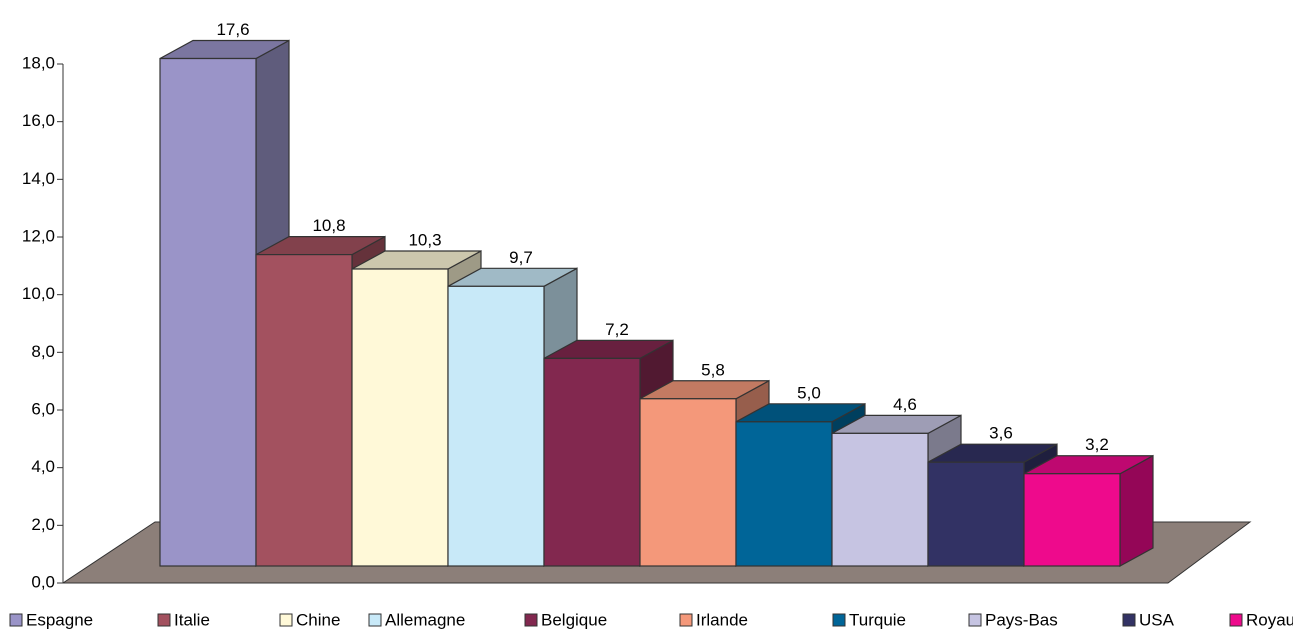 The image size is (1293, 633). I want to click on data-label: 3,2, so click(1097, 444).